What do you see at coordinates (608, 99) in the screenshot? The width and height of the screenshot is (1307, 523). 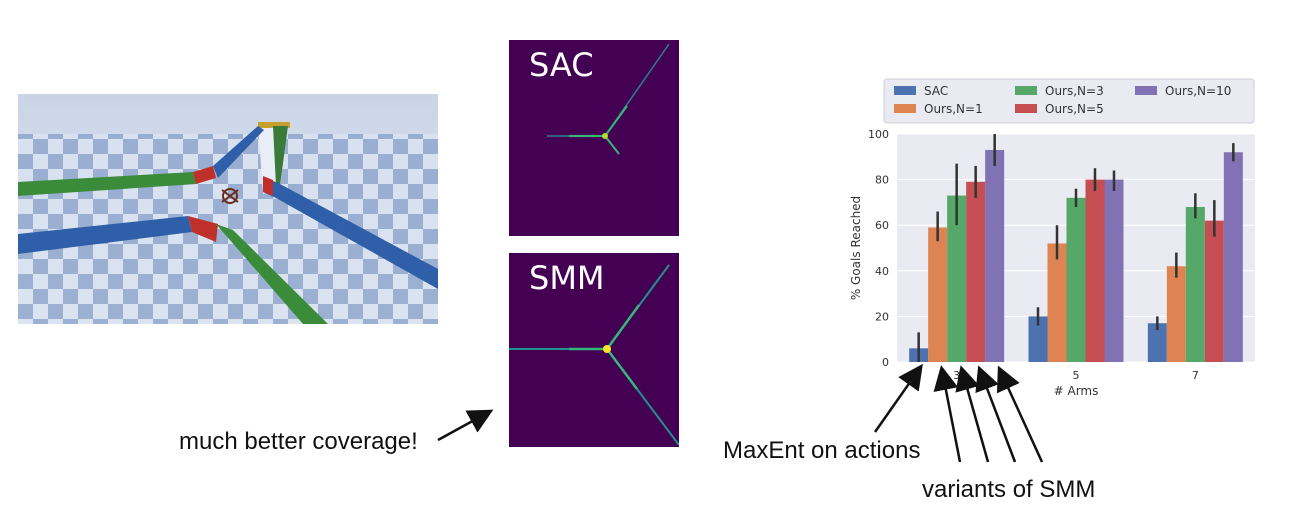 I see `sac-heatmap-trace` at bounding box center [608, 99].